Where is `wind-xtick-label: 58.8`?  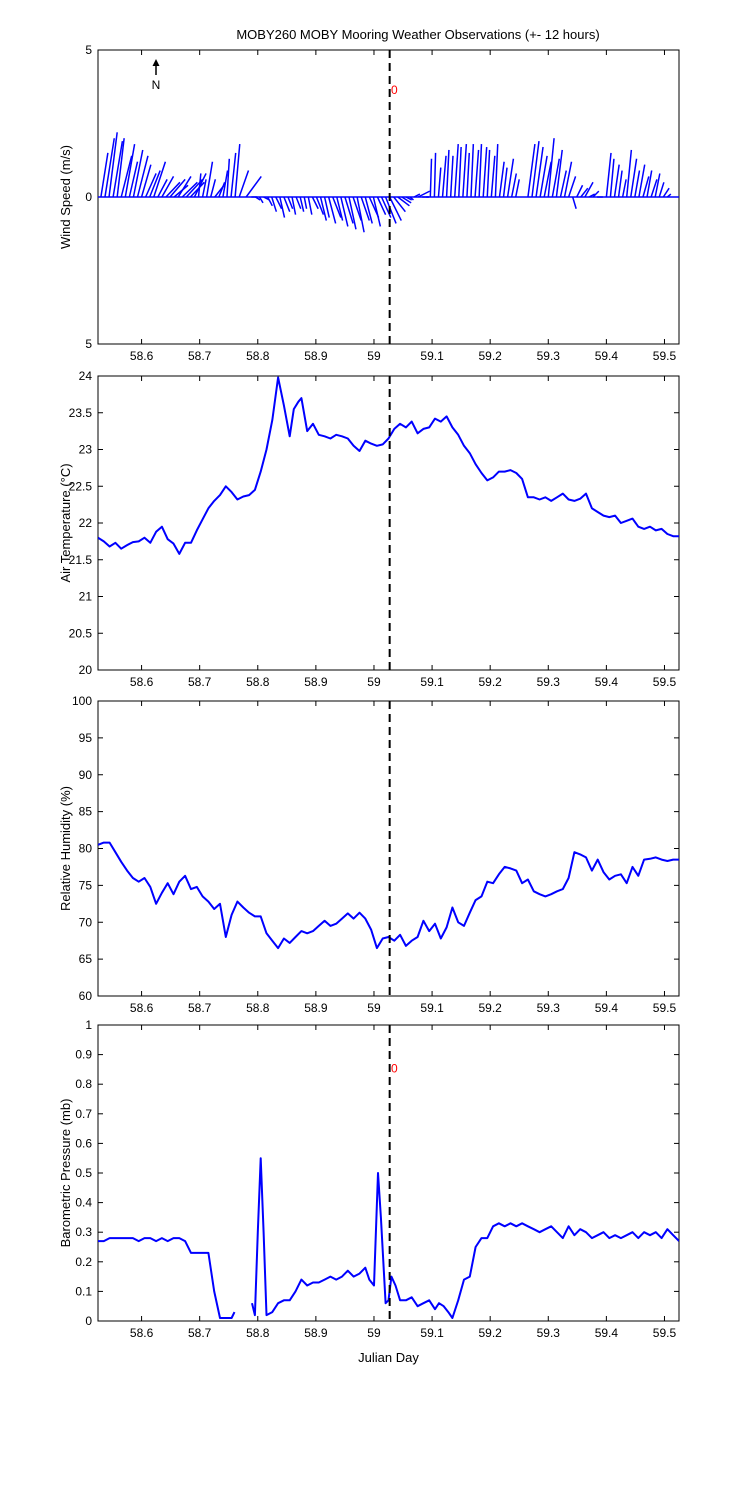
wind-xtick-label: 58.8 is located at coordinates (258, 356).